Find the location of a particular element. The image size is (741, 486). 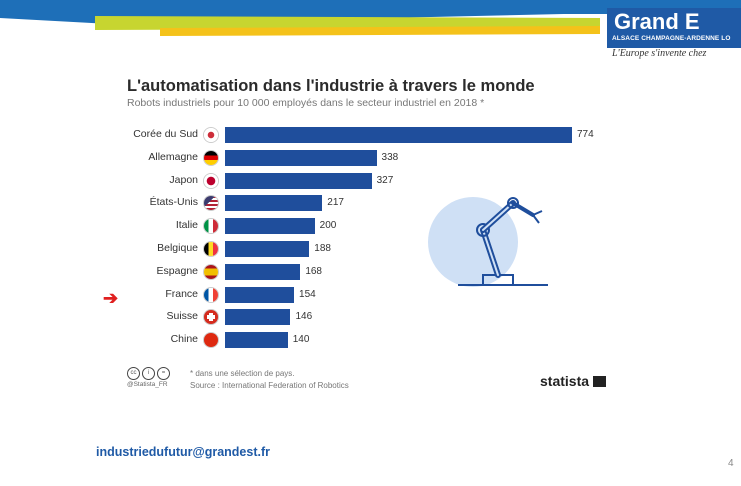

value-label-etats-unis: 217 is located at coordinates (335, 203).